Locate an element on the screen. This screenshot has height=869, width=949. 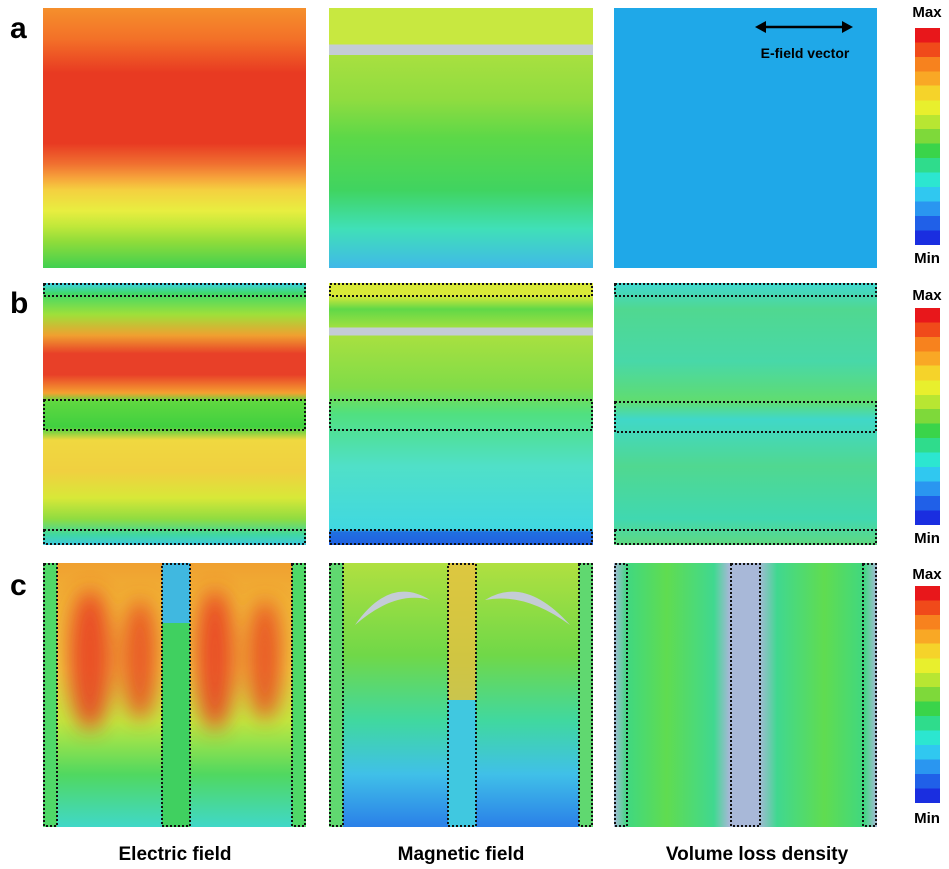
annotation: E-field vector is located at coordinates (805, 53).